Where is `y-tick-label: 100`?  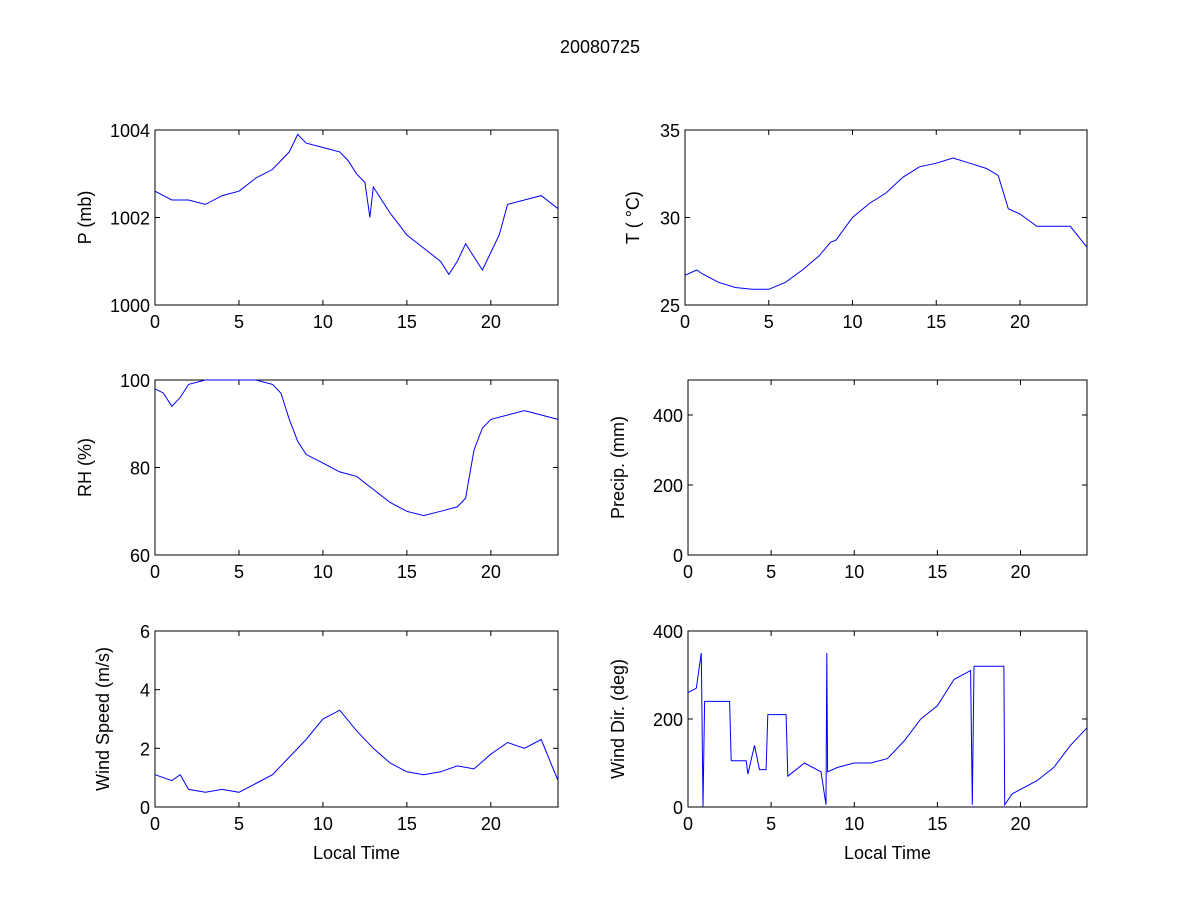 y-tick-label: 100 is located at coordinates (135, 381).